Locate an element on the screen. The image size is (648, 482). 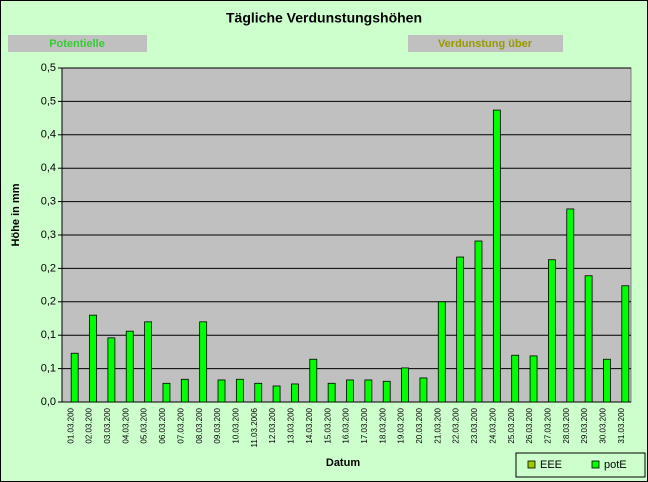
annotation: Verdunstung über is located at coordinates (485, 44).